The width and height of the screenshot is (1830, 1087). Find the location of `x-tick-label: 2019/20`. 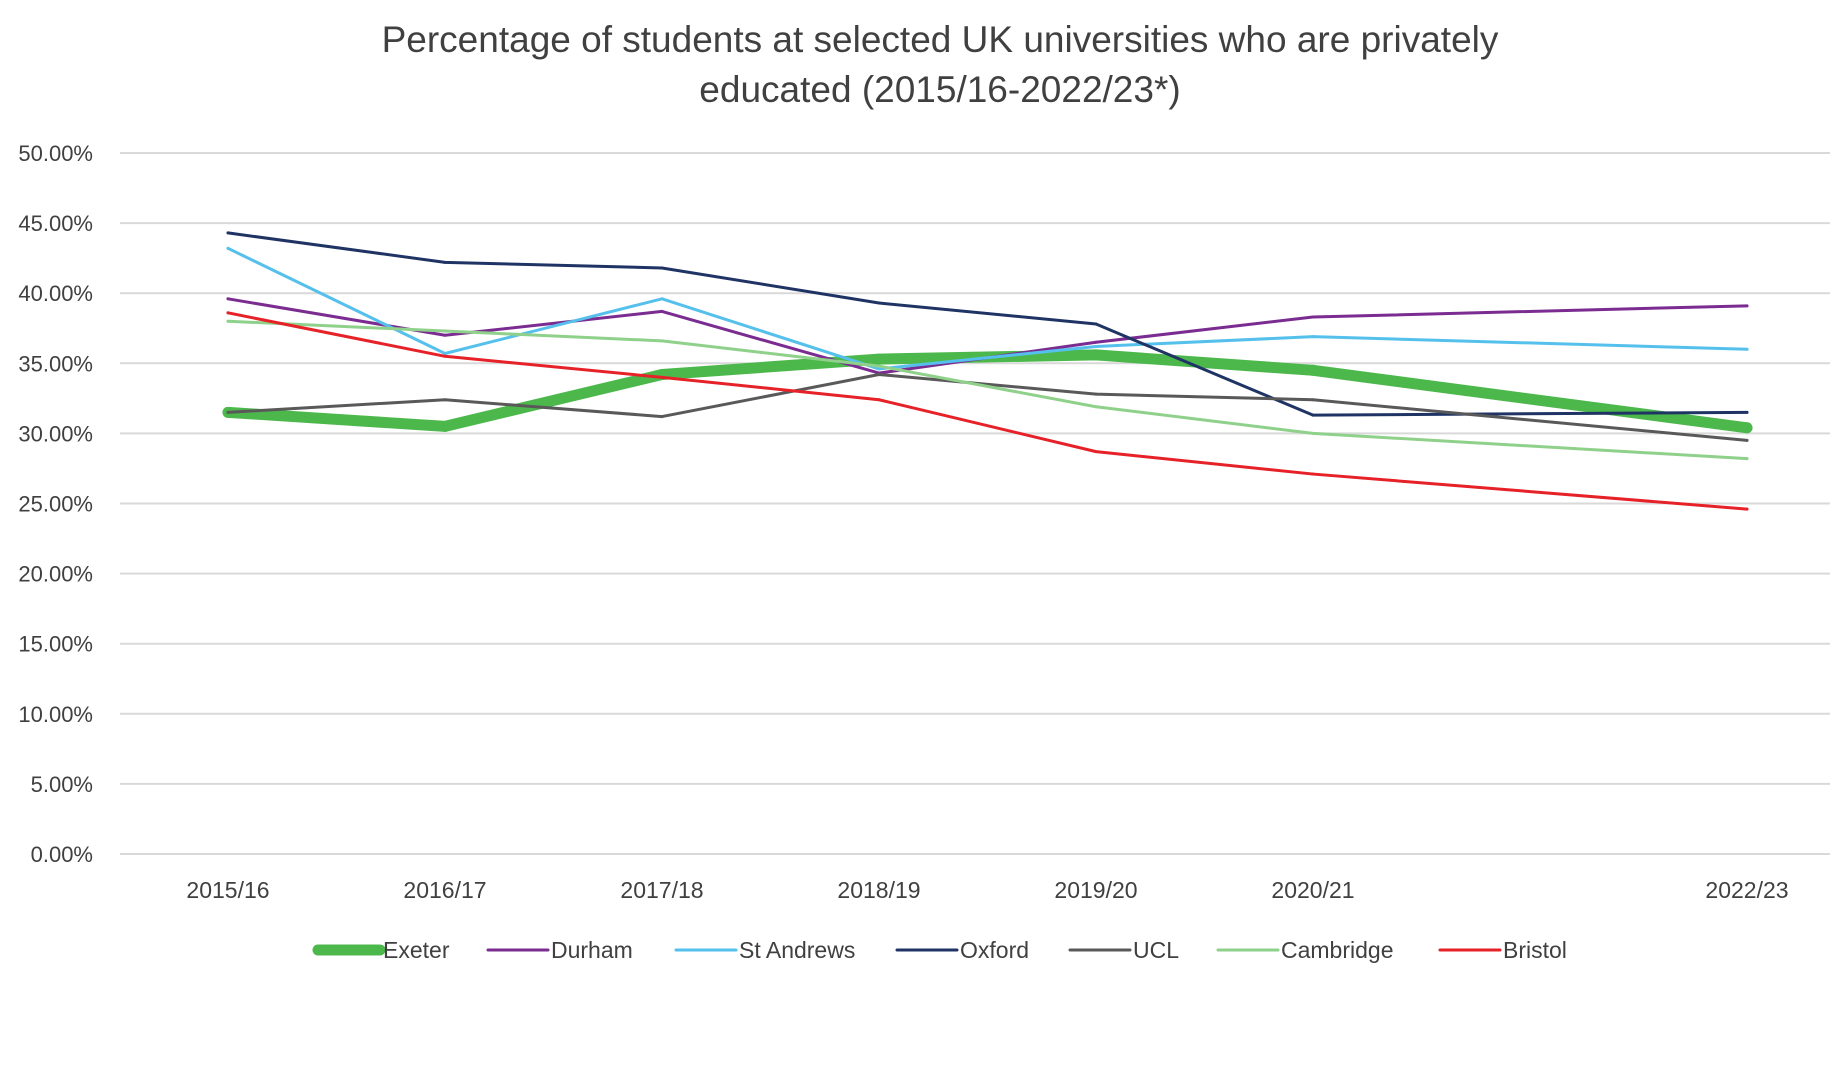

x-tick-label: 2019/20 is located at coordinates (1095, 890).